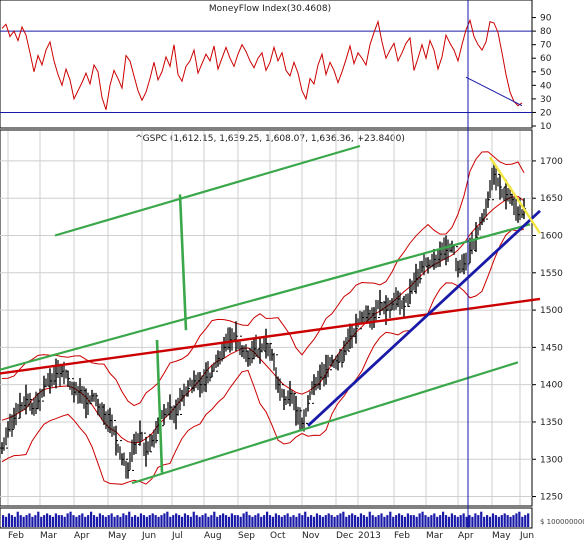 This screenshot has height=544, width=584. Describe the element at coordinates (551, 162) in the screenshot. I see `price-tick-label: 1700` at that location.